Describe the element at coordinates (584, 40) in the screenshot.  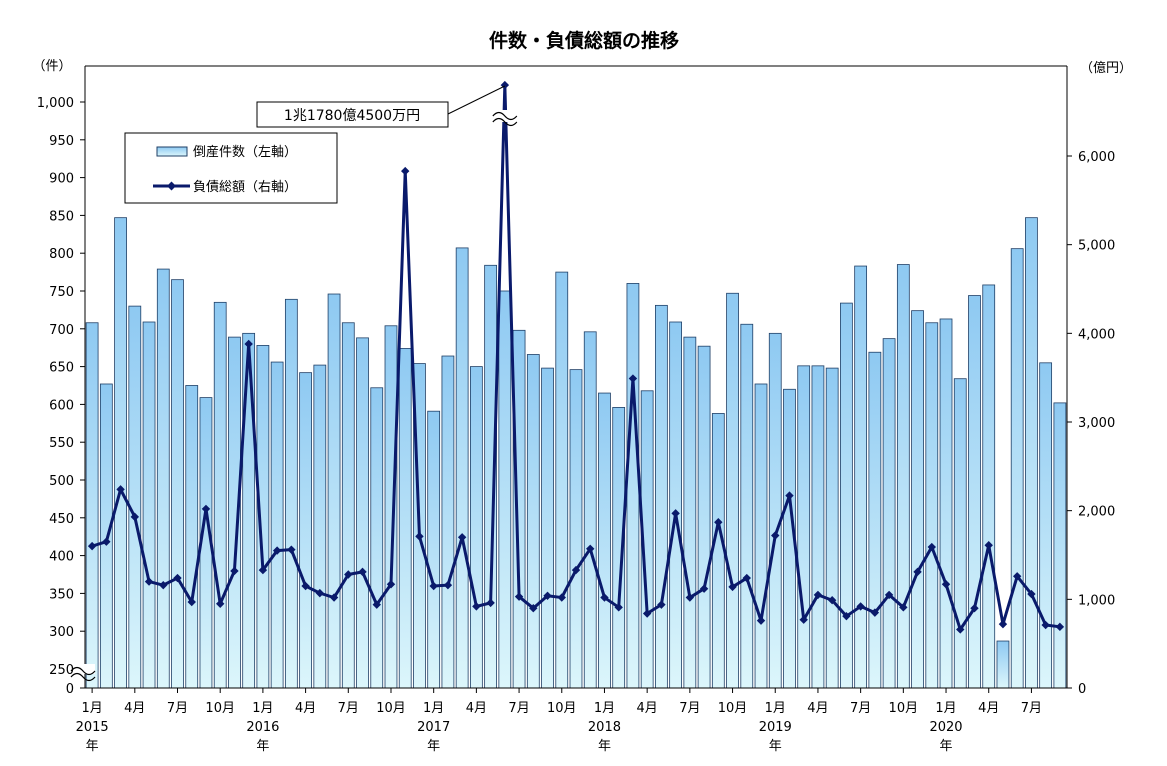
I see `chart-title: 件数・負債総額の推移` at that location.